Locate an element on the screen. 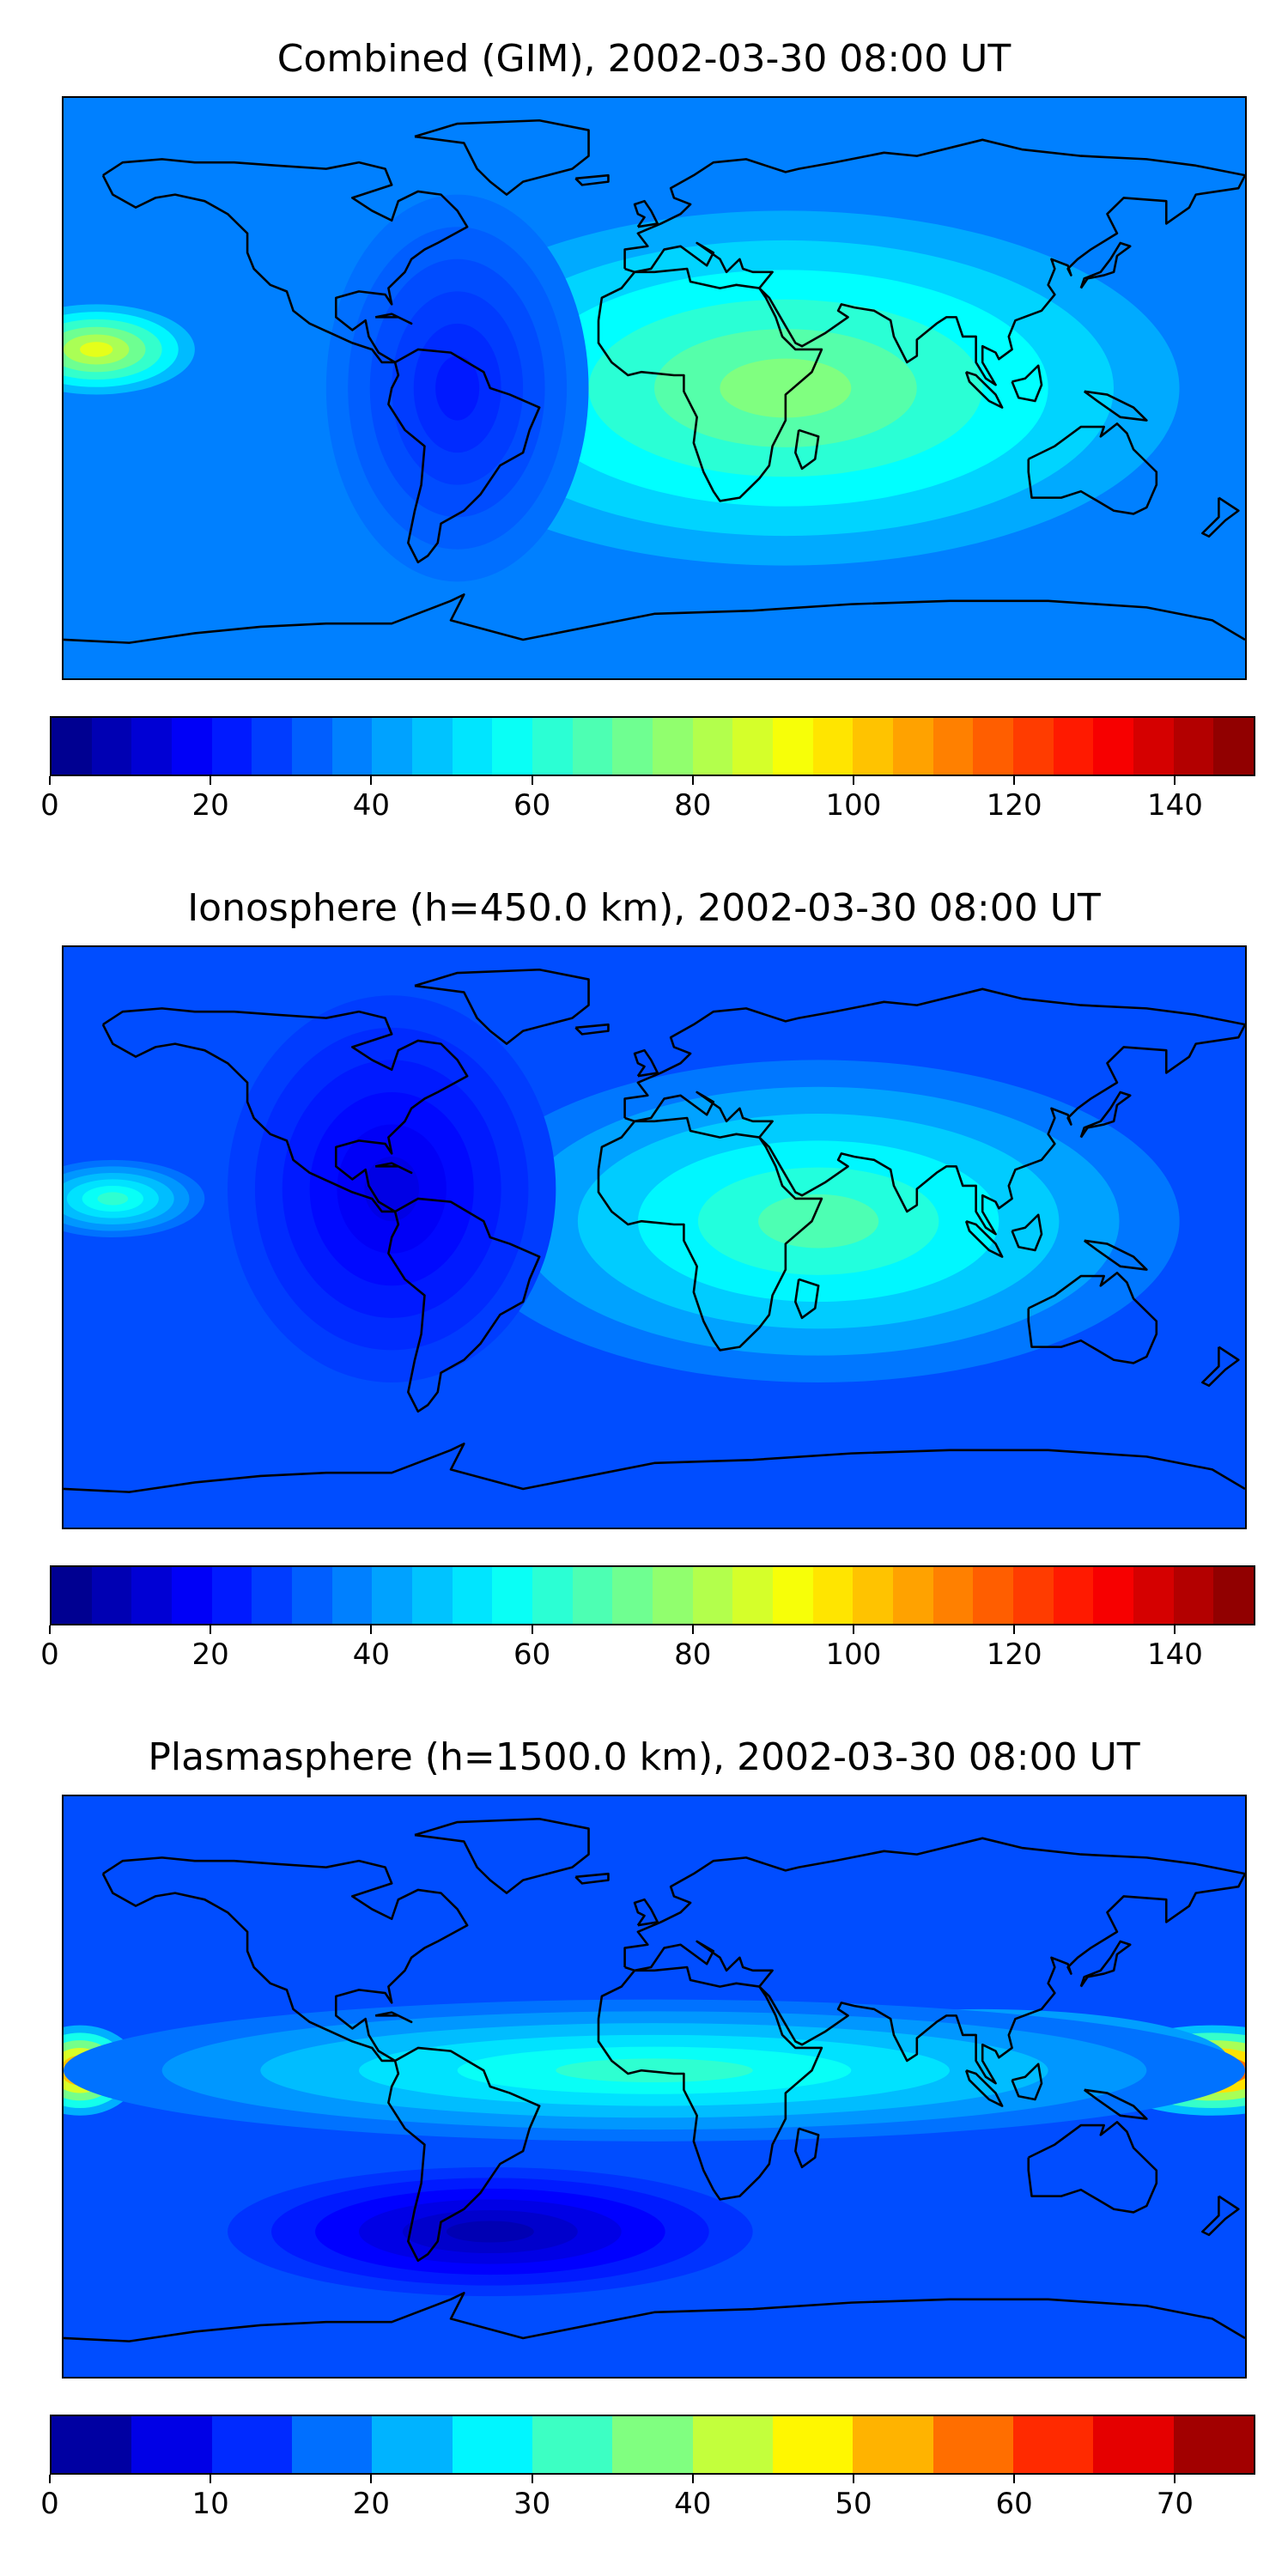  colorbar-tick-label: 20 is located at coordinates (371, 2504).